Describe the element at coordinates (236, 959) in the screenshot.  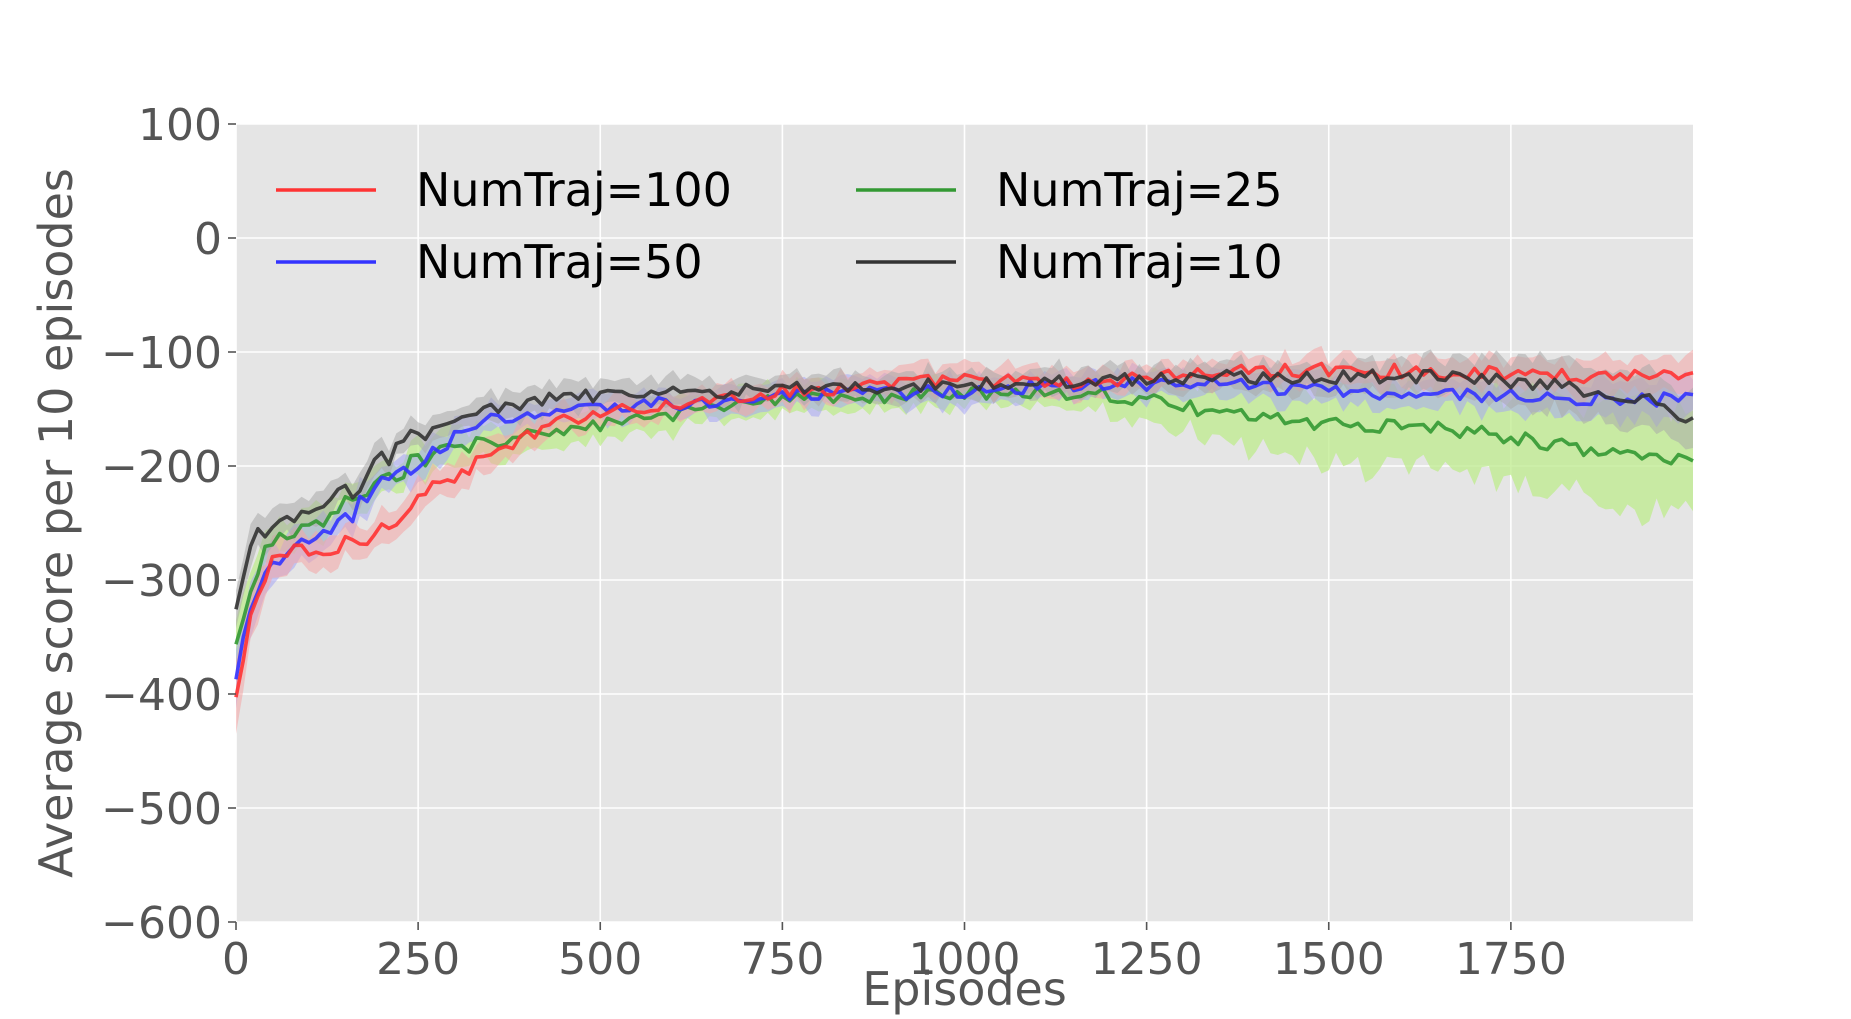
I see `x-tick-label: 0` at that location.